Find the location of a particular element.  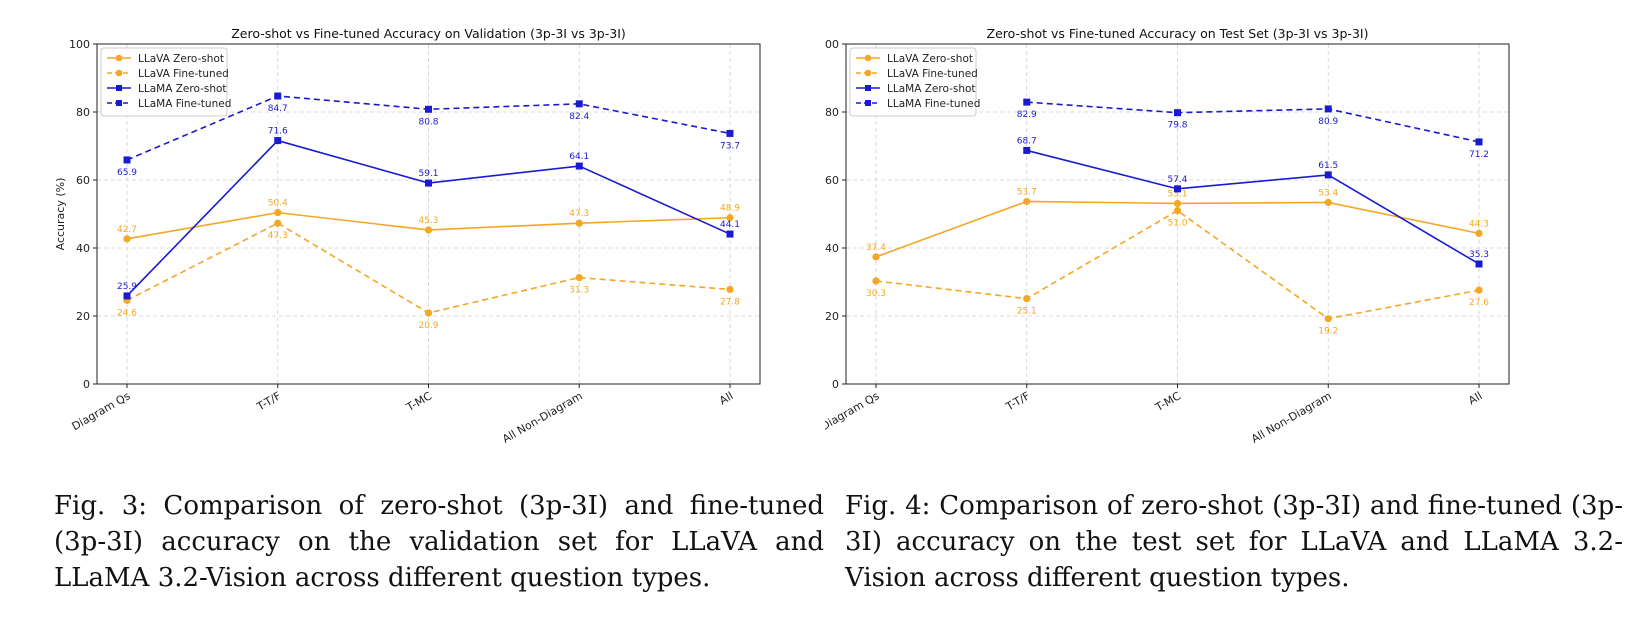

data-label: 25.1 is located at coordinates (1027, 312).